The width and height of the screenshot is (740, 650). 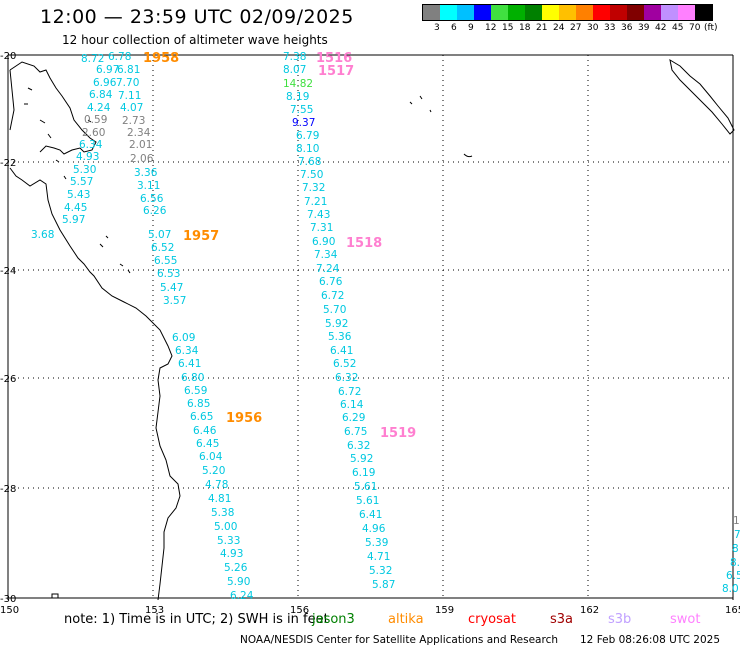 What do you see at coordinates (195, 391) in the screenshot?
I see `wave-height-value: 6.59` at bounding box center [195, 391].